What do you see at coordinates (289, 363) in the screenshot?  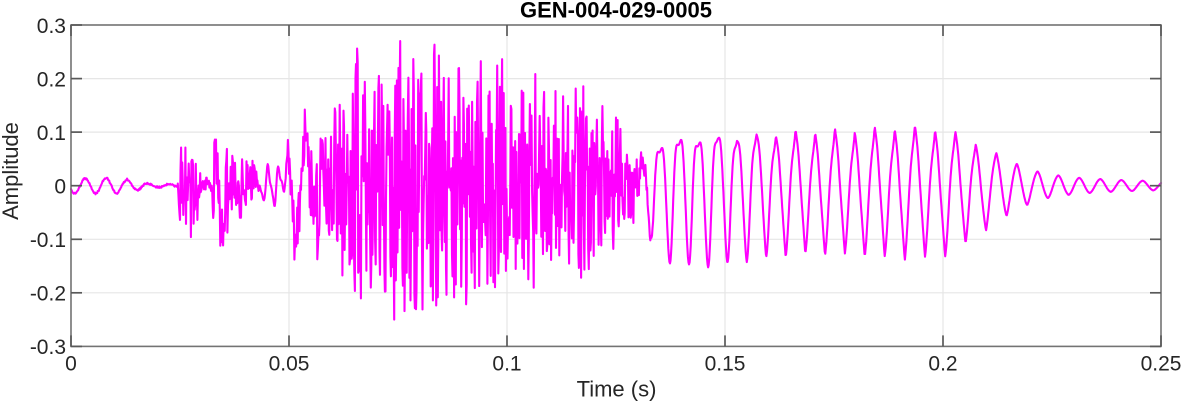 I see `svg-text: 0.05` at bounding box center [289, 363].